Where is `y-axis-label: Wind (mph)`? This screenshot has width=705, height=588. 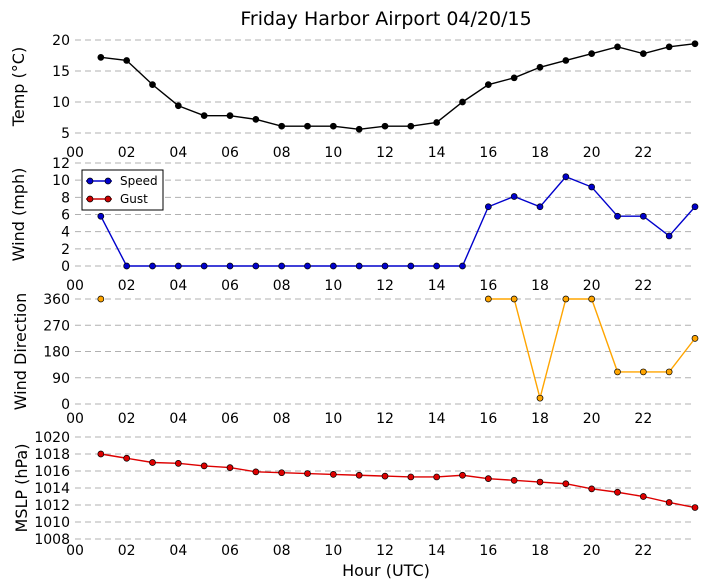
y-axis-label: Wind (mph) is located at coordinates (18, 215).